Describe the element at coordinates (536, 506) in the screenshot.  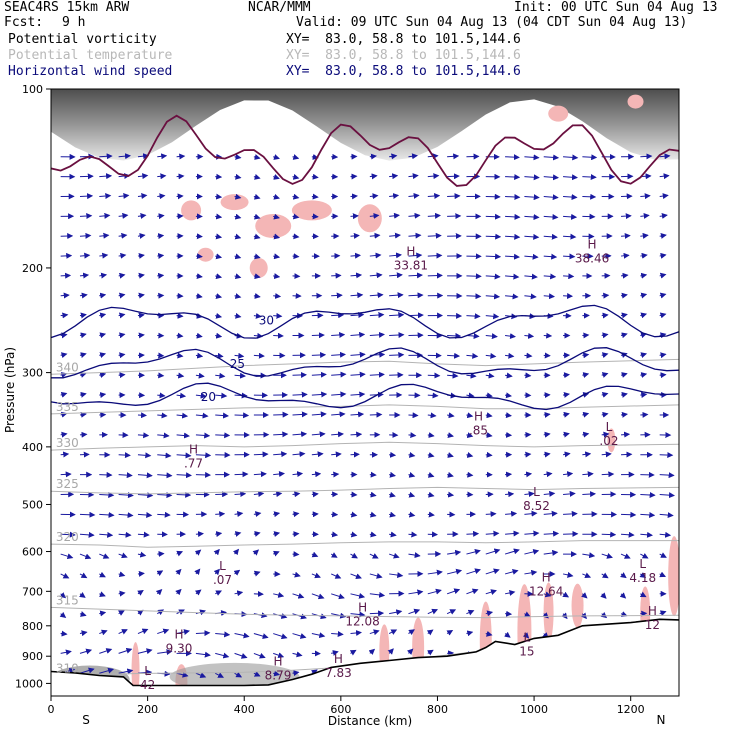
I see `extremum-value: 8.52` at that location.